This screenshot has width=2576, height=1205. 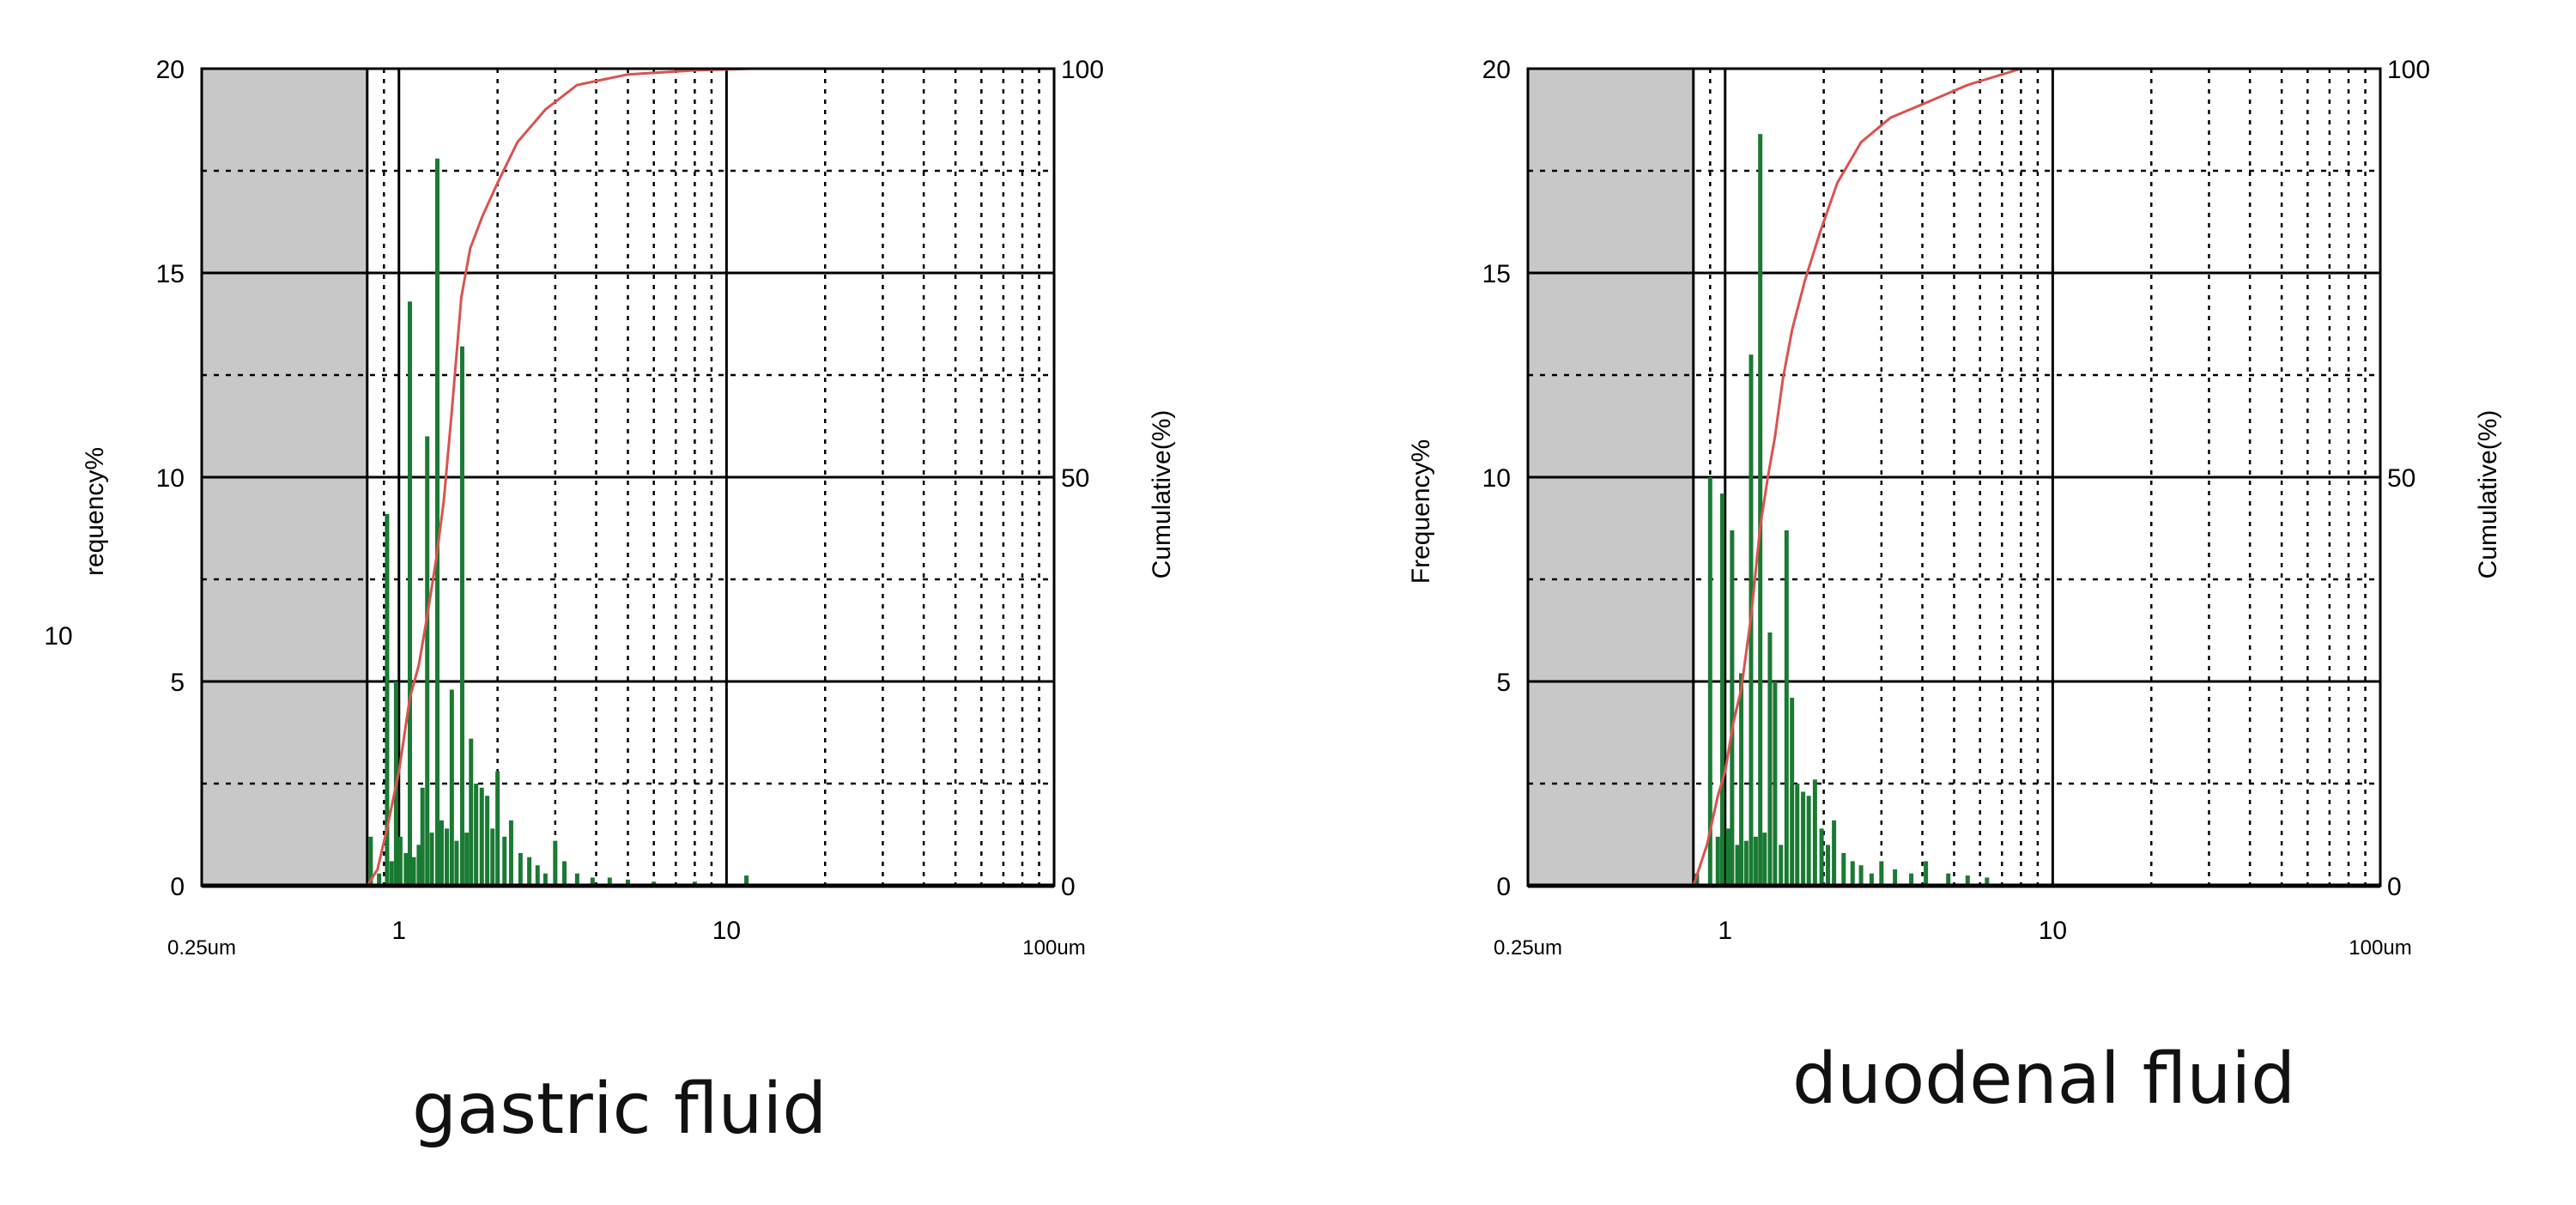 I want to click on y-axis-label-group: Frequency%, so click(x=1421, y=511).